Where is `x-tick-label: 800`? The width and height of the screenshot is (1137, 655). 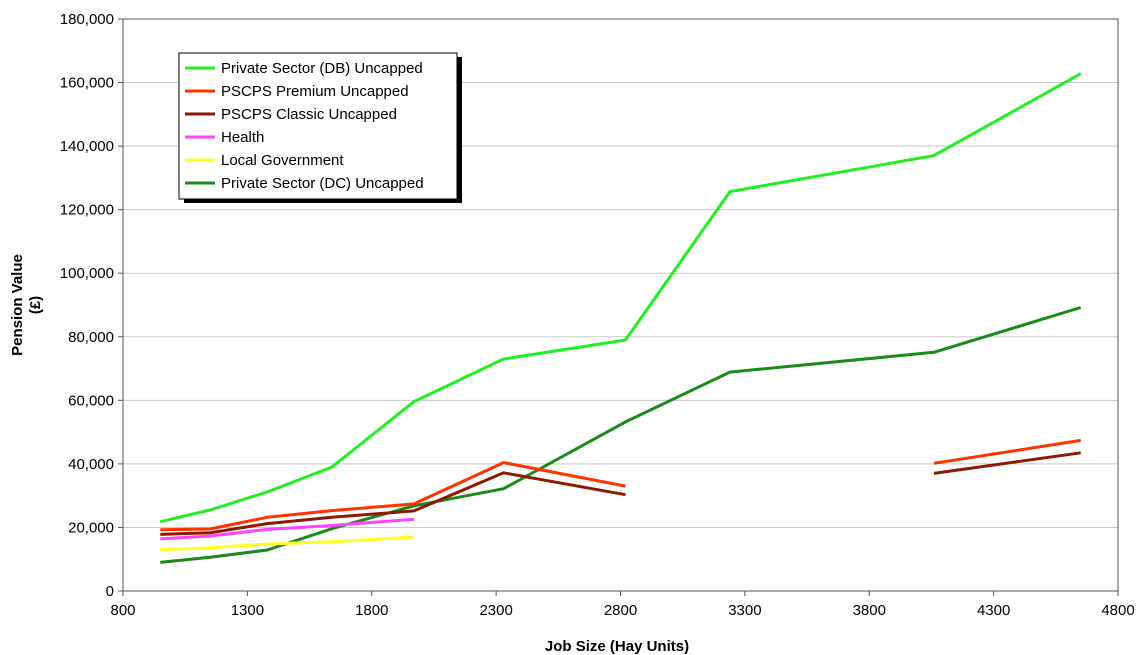 x-tick-label: 800 is located at coordinates (122, 610).